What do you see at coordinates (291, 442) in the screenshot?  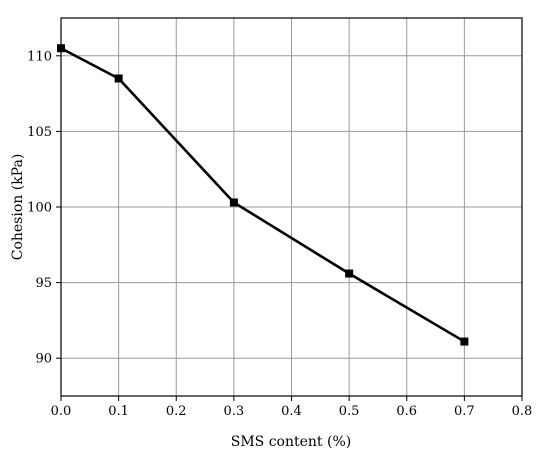 I see `x-axis-title: SMS content (%)` at bounding box center [291, 442].